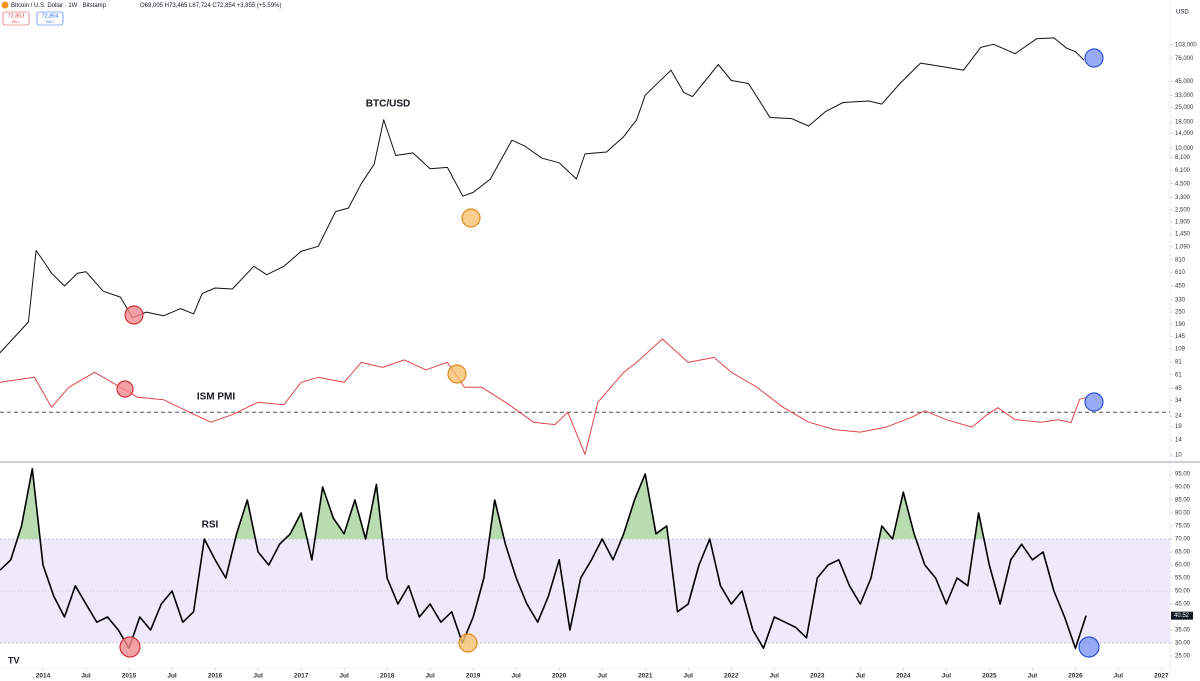  I want to click on y-tick-label: 30.00, so click(1183, 644).